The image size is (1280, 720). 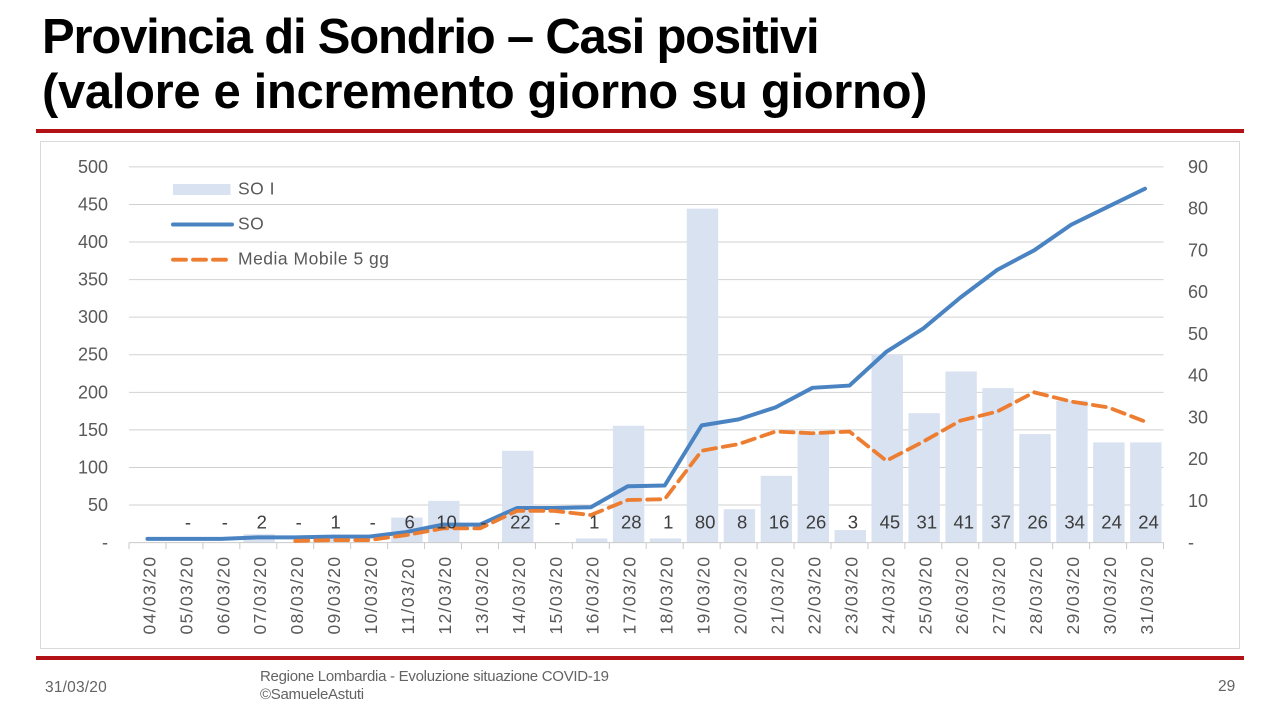 I want to click on svg-text: 34, so click(x=1074, y=522).